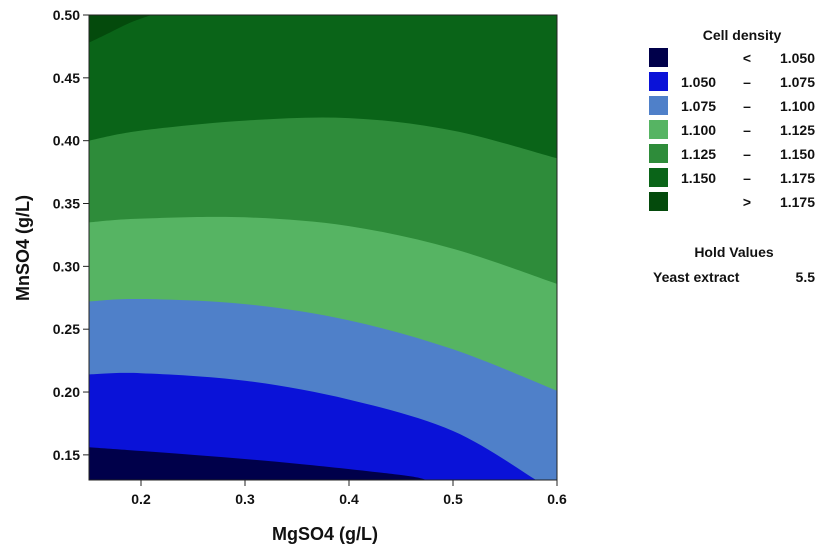  What do you see at coordinates (66, 266) in the screenshot?
I see `y-tick-label: 0.30` at bounding box center [66, 266].